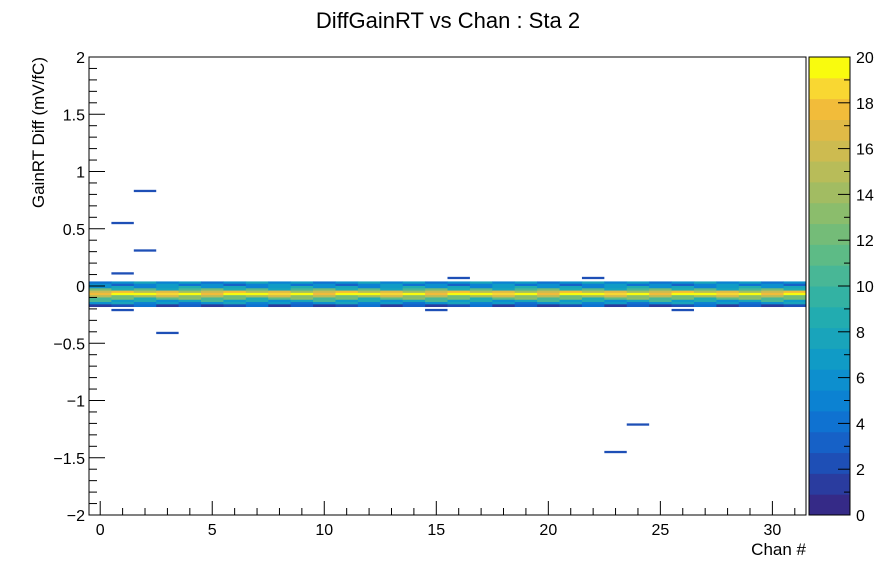 Image resolution: width=896 pixels, height=572 pixels. I want to click on y-tick-label: −0.5, so click(69, 344).